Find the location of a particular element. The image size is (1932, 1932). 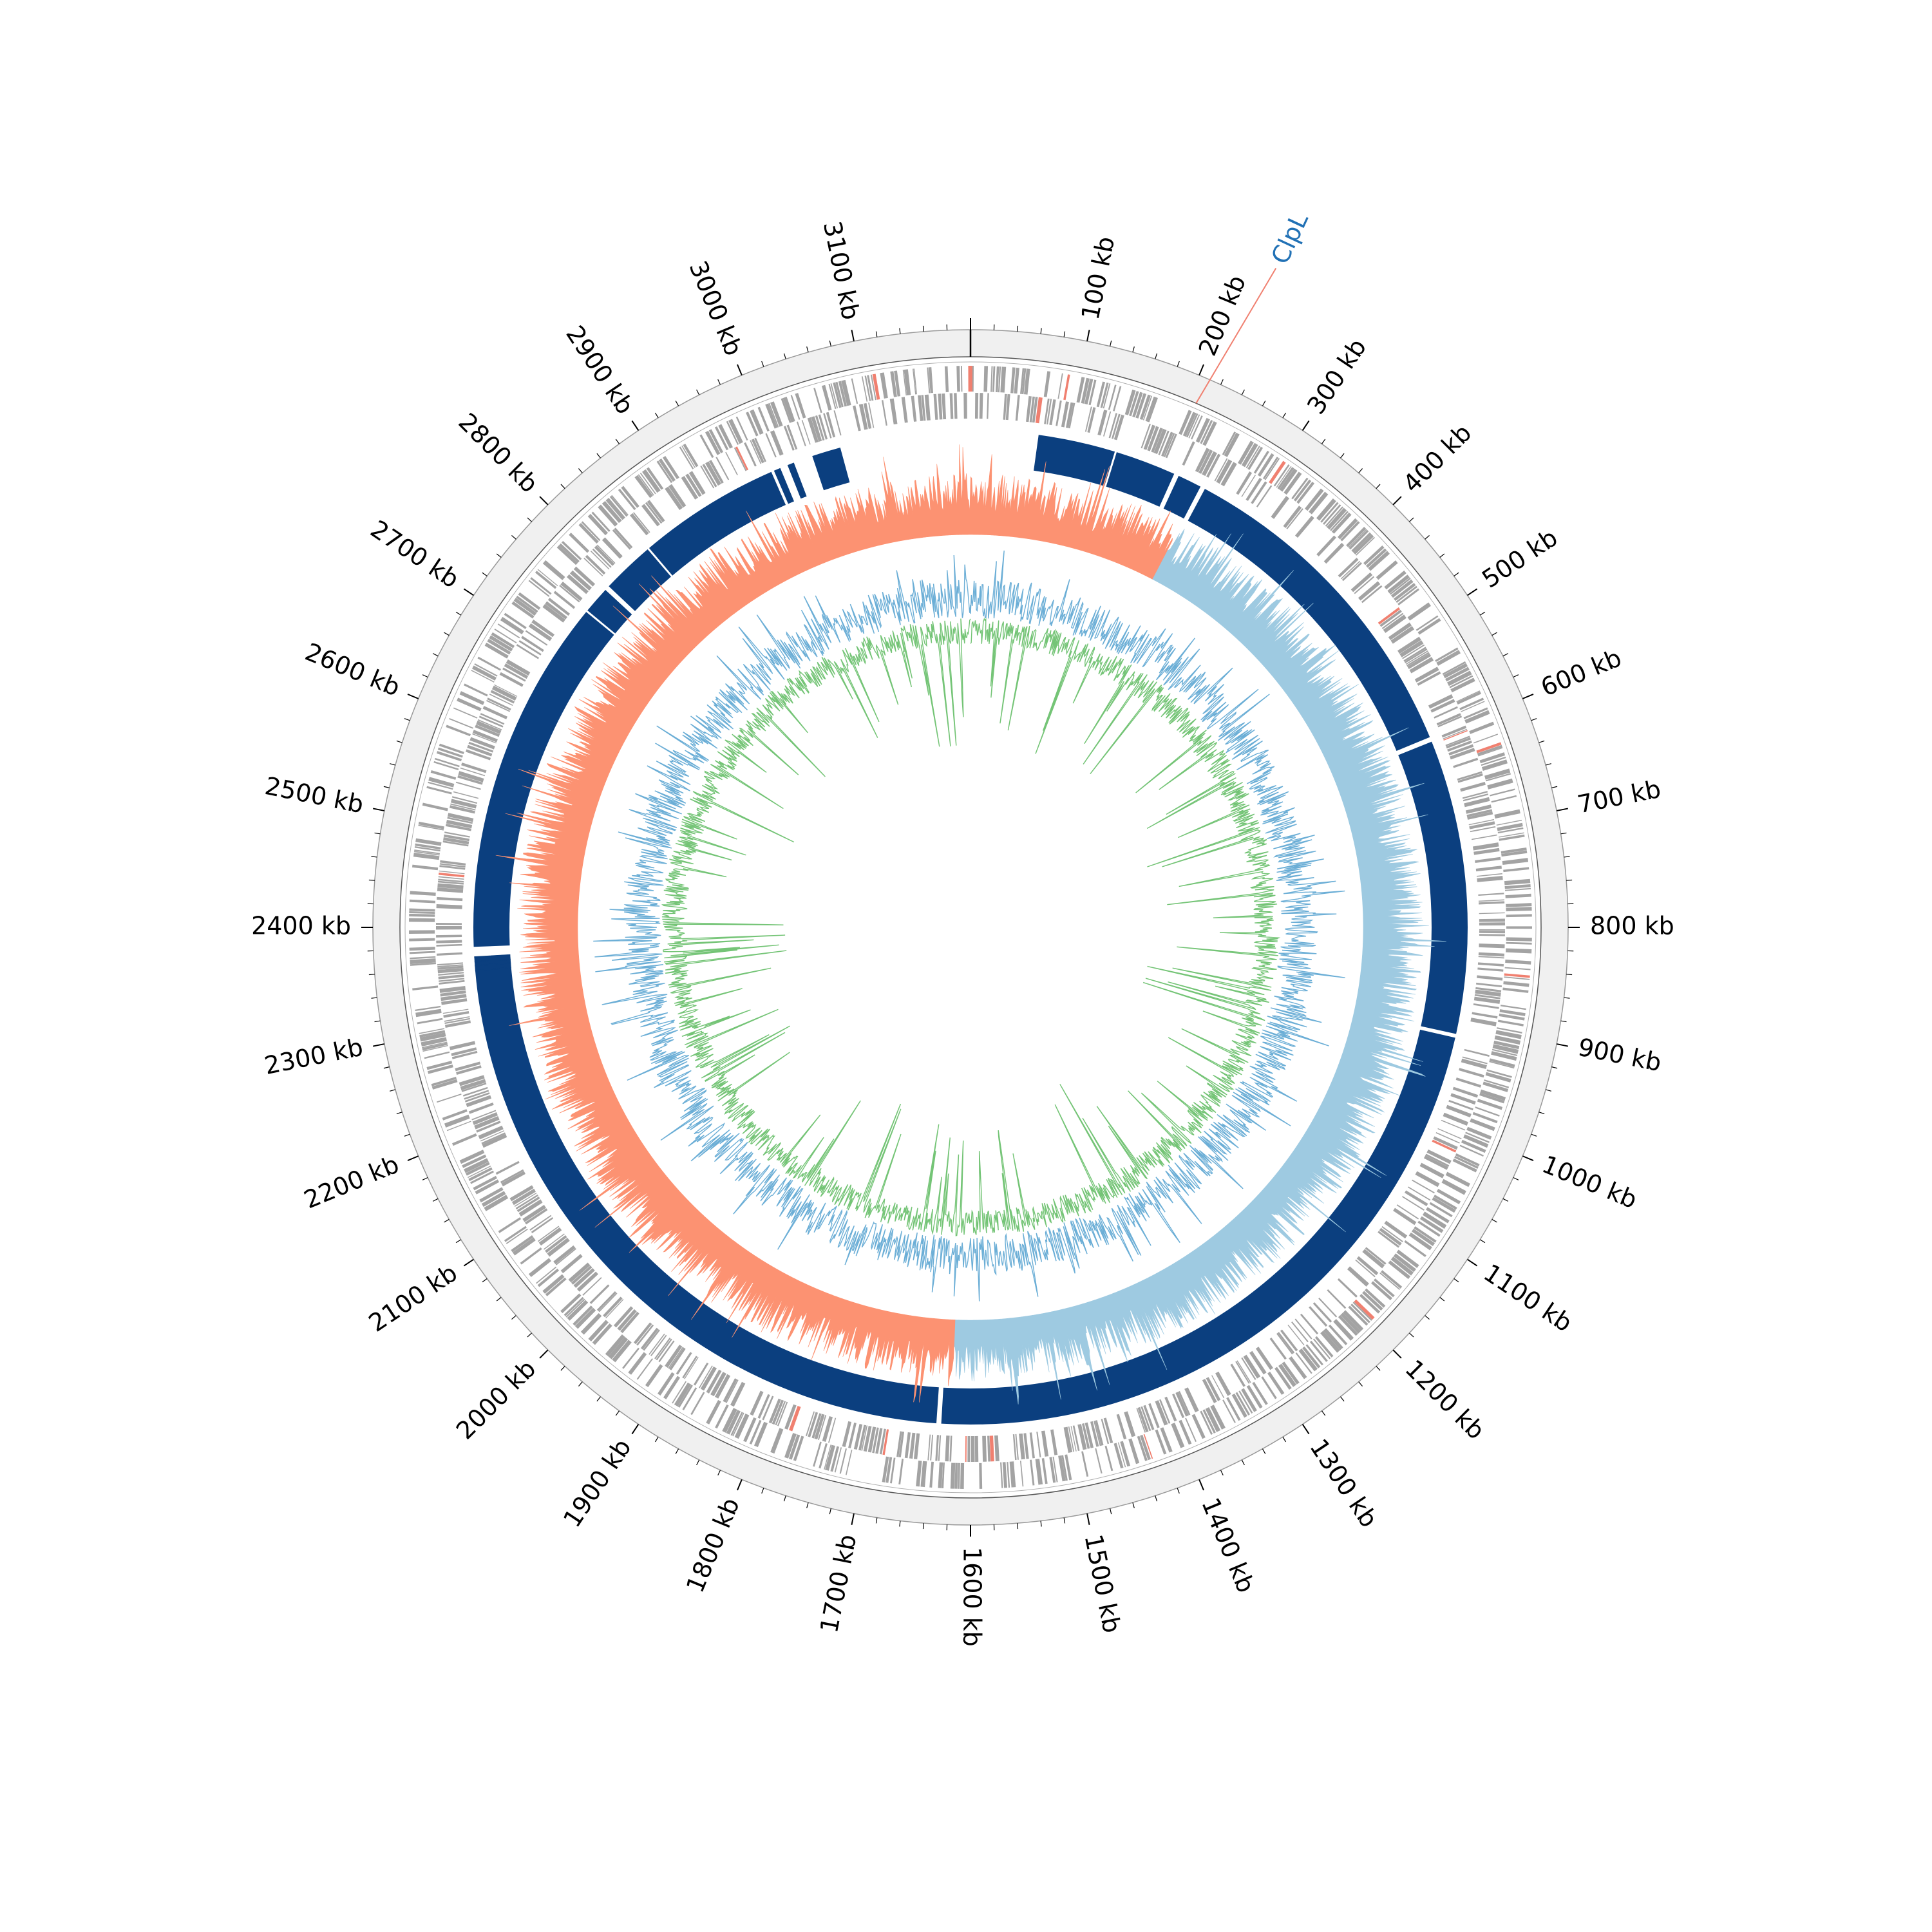

major-tick is located at coordinates (1562, 1045).